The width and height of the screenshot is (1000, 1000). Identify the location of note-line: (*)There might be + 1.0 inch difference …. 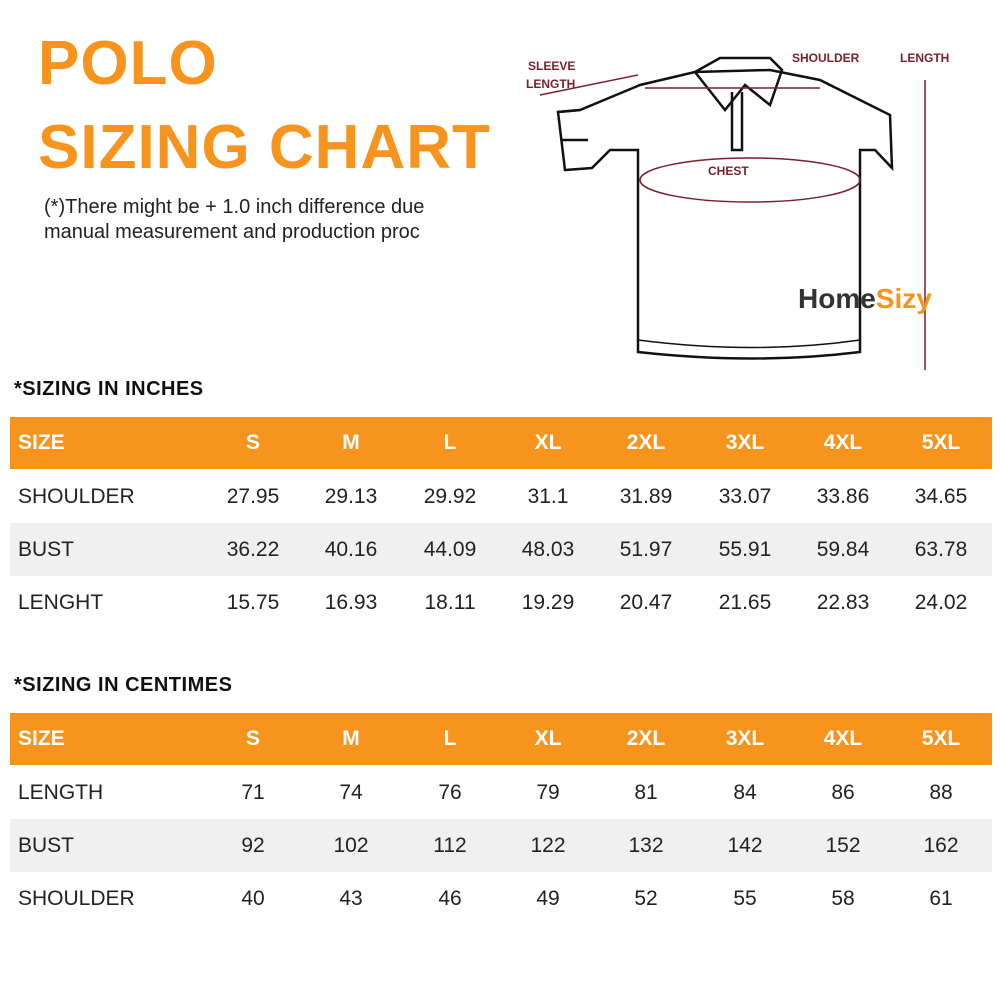
(234, 207).